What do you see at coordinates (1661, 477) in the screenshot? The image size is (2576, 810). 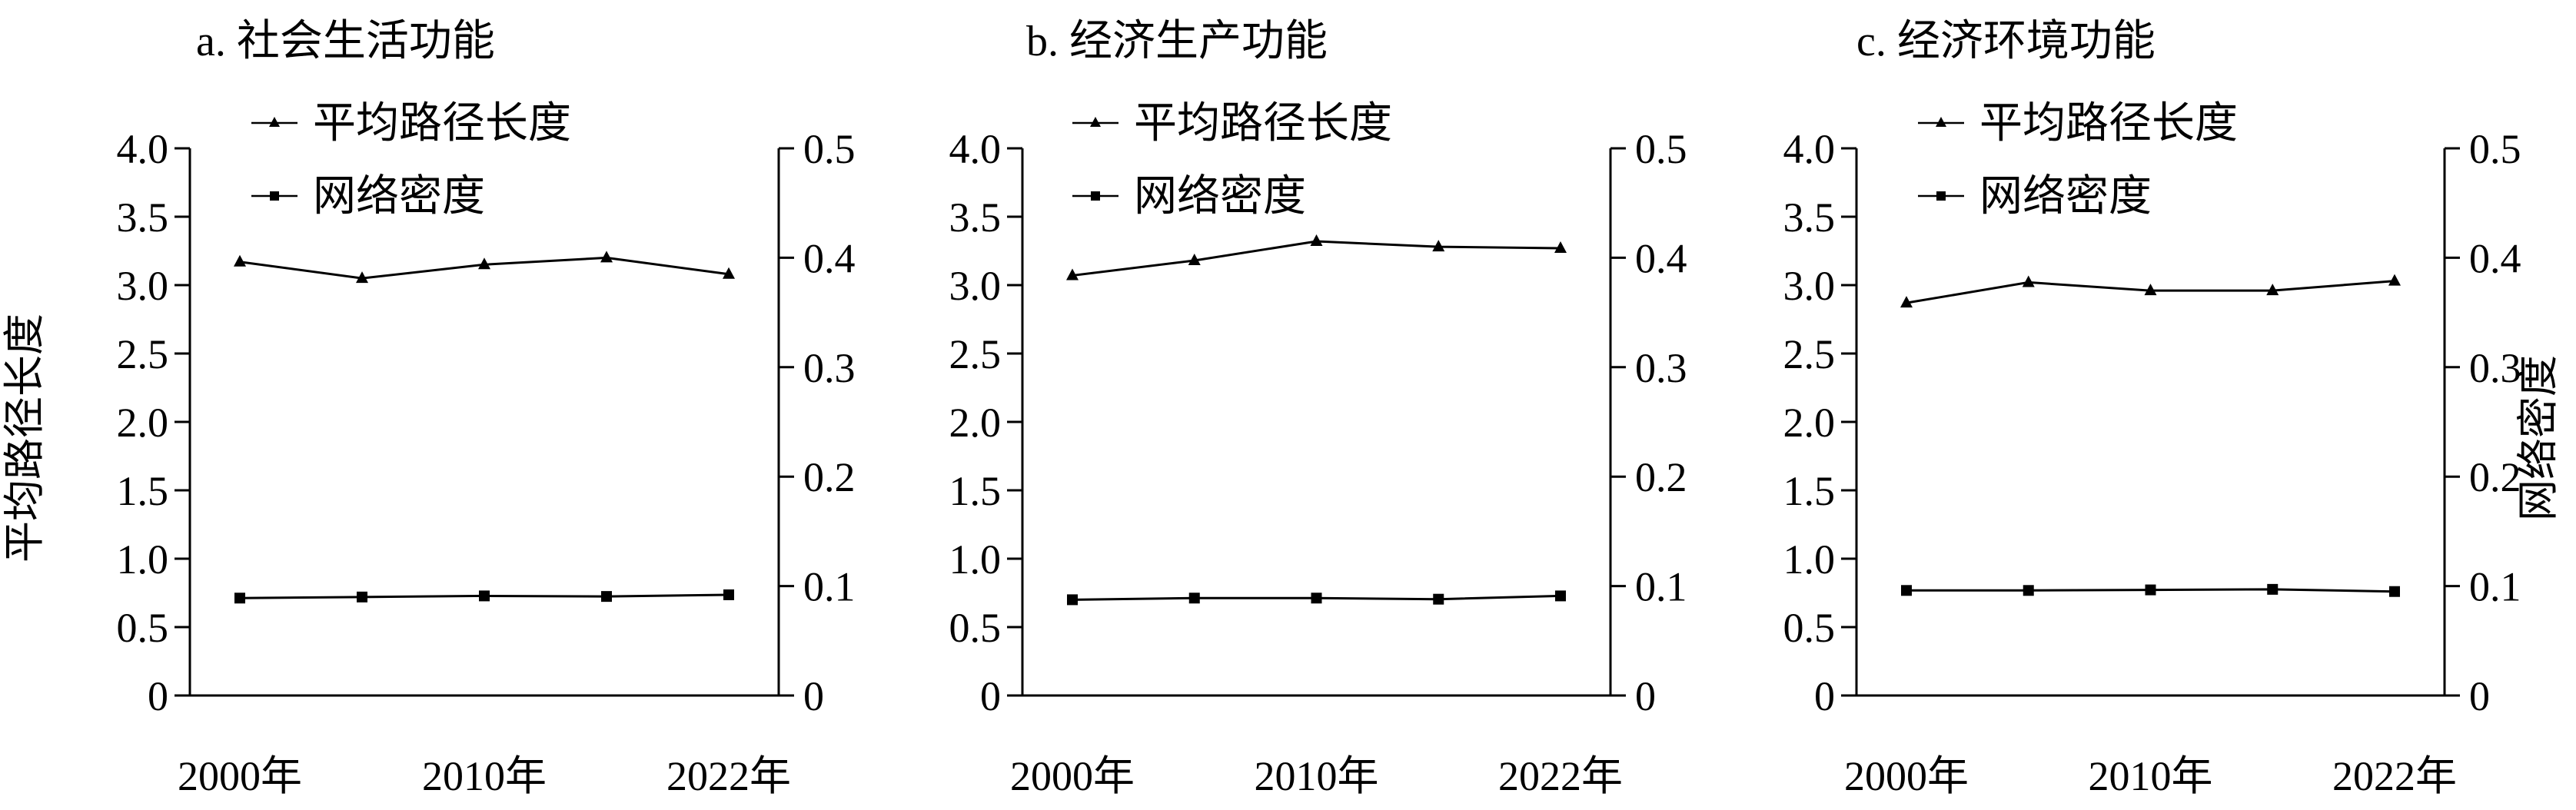 I see `right-tick-label: 0.2` at bounding box center [1661, 477].